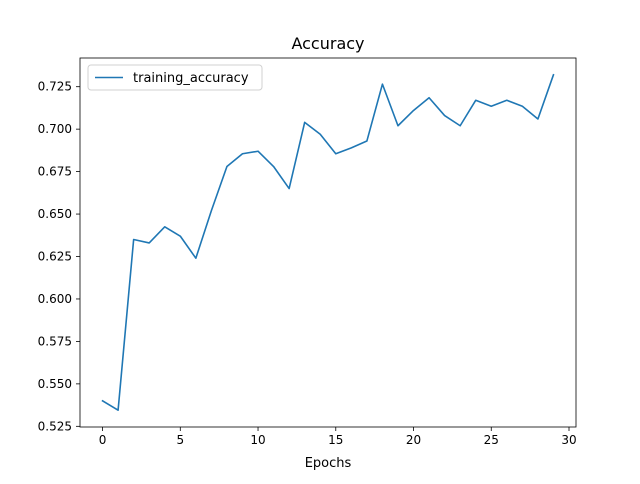 The height and width of the screenshot is (484, 640). Describe the element at coordinates (257, 440) in the screenshot. I see `x-tick-label: 10` at that location.